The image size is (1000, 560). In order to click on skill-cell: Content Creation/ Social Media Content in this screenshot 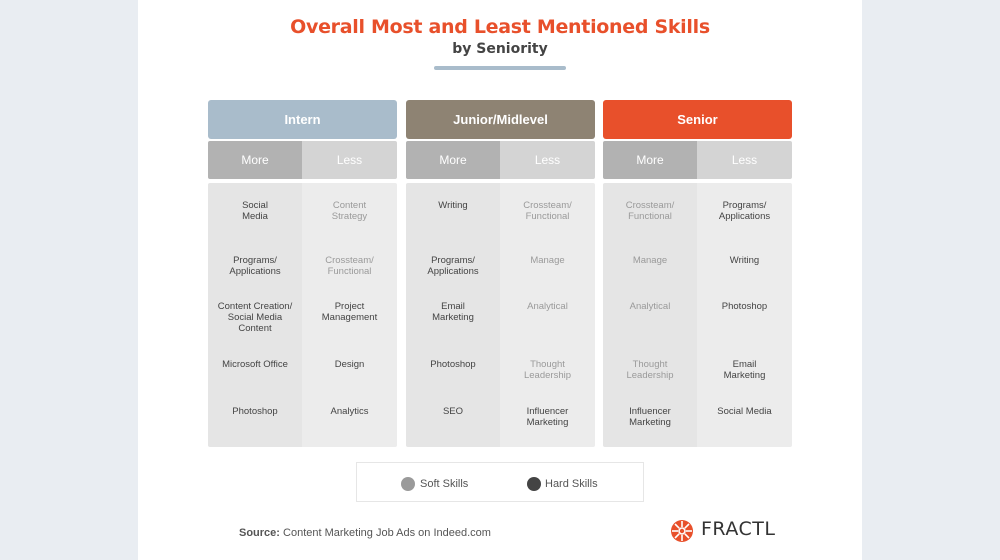, I will do `click(255, 317)`.